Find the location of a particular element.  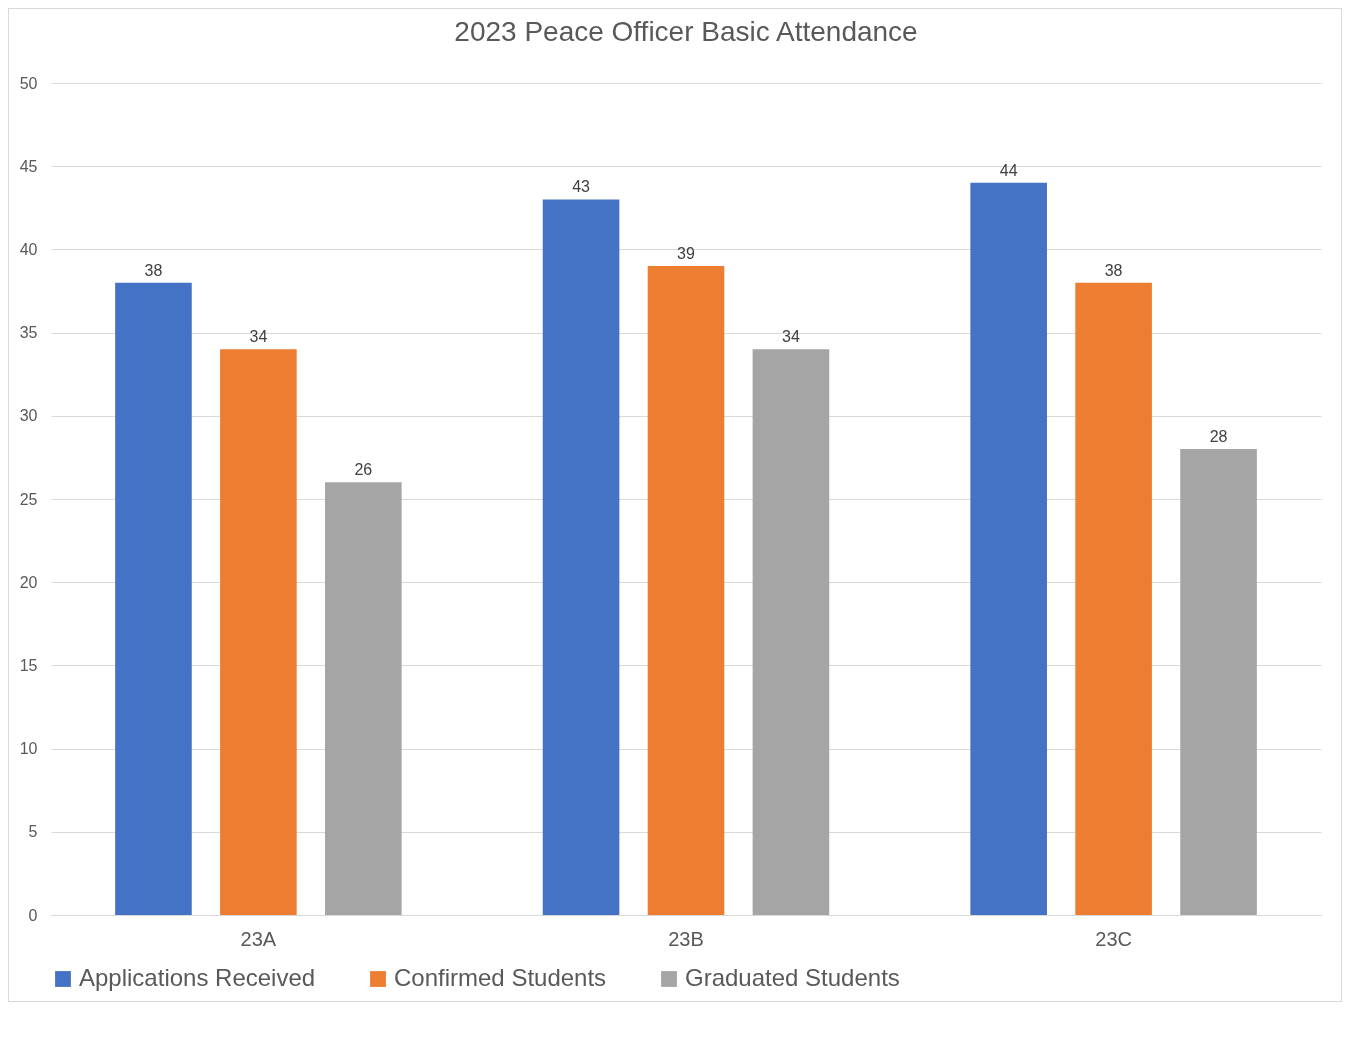

y-tick-label: 0 is located at coordinates (33, 915).